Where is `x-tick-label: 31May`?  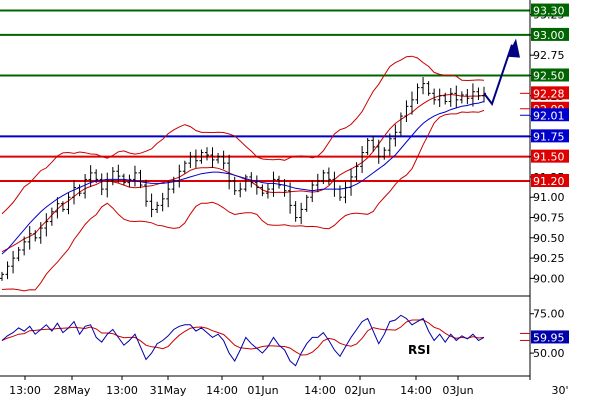 x-tick-label: 31May is located at coordinates (168, 390).